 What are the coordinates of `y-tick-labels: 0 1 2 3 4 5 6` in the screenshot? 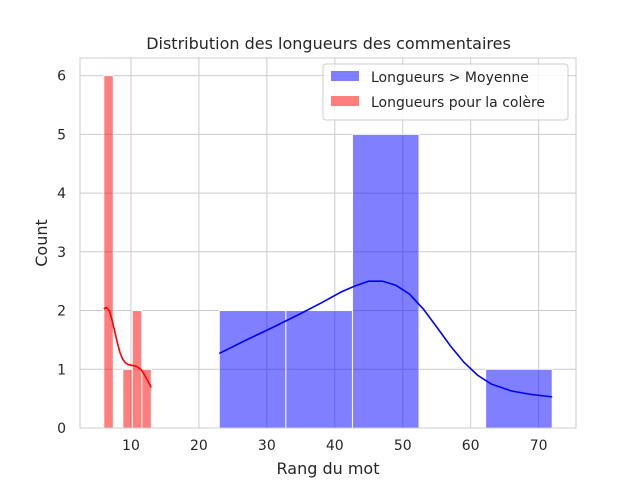 It's located at (61, 253).